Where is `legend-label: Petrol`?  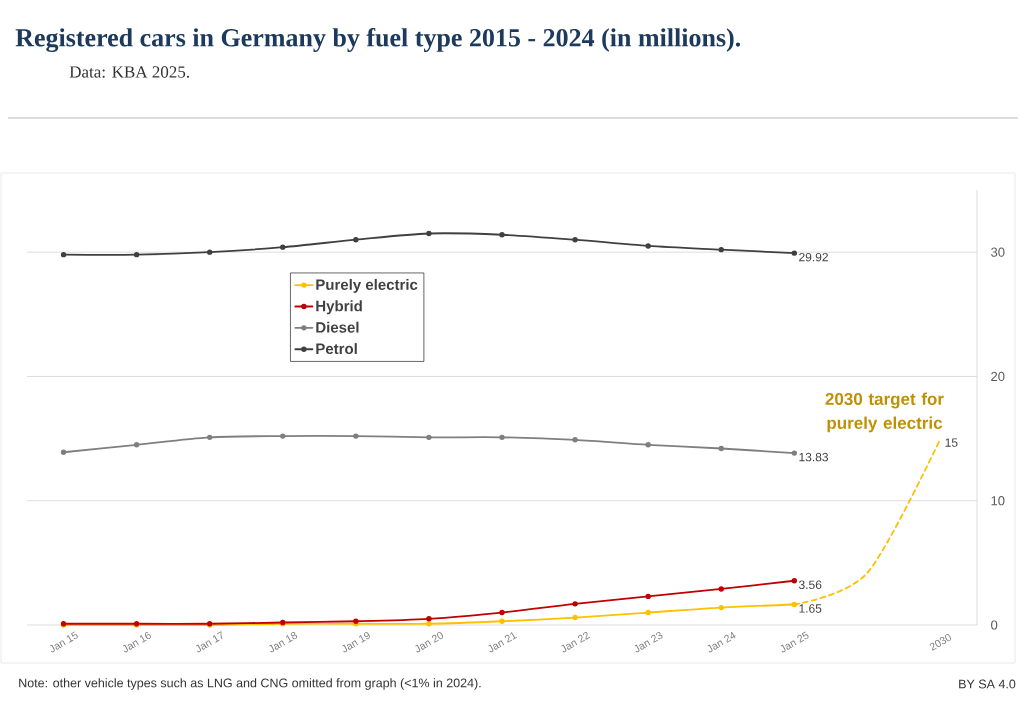
legend-label: Petrol is located at coordinates (336, 349).